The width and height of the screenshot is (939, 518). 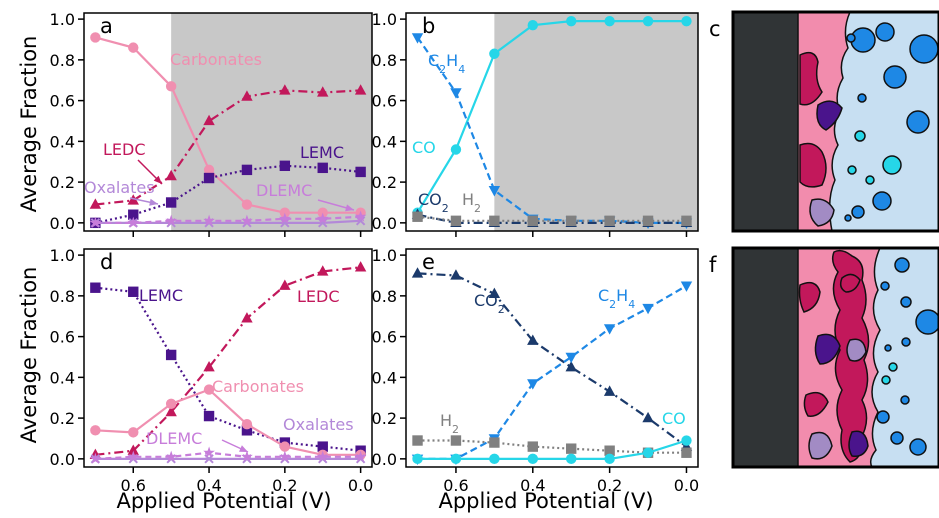 I want to click on series-line-h2, so click(x=552, y=218).